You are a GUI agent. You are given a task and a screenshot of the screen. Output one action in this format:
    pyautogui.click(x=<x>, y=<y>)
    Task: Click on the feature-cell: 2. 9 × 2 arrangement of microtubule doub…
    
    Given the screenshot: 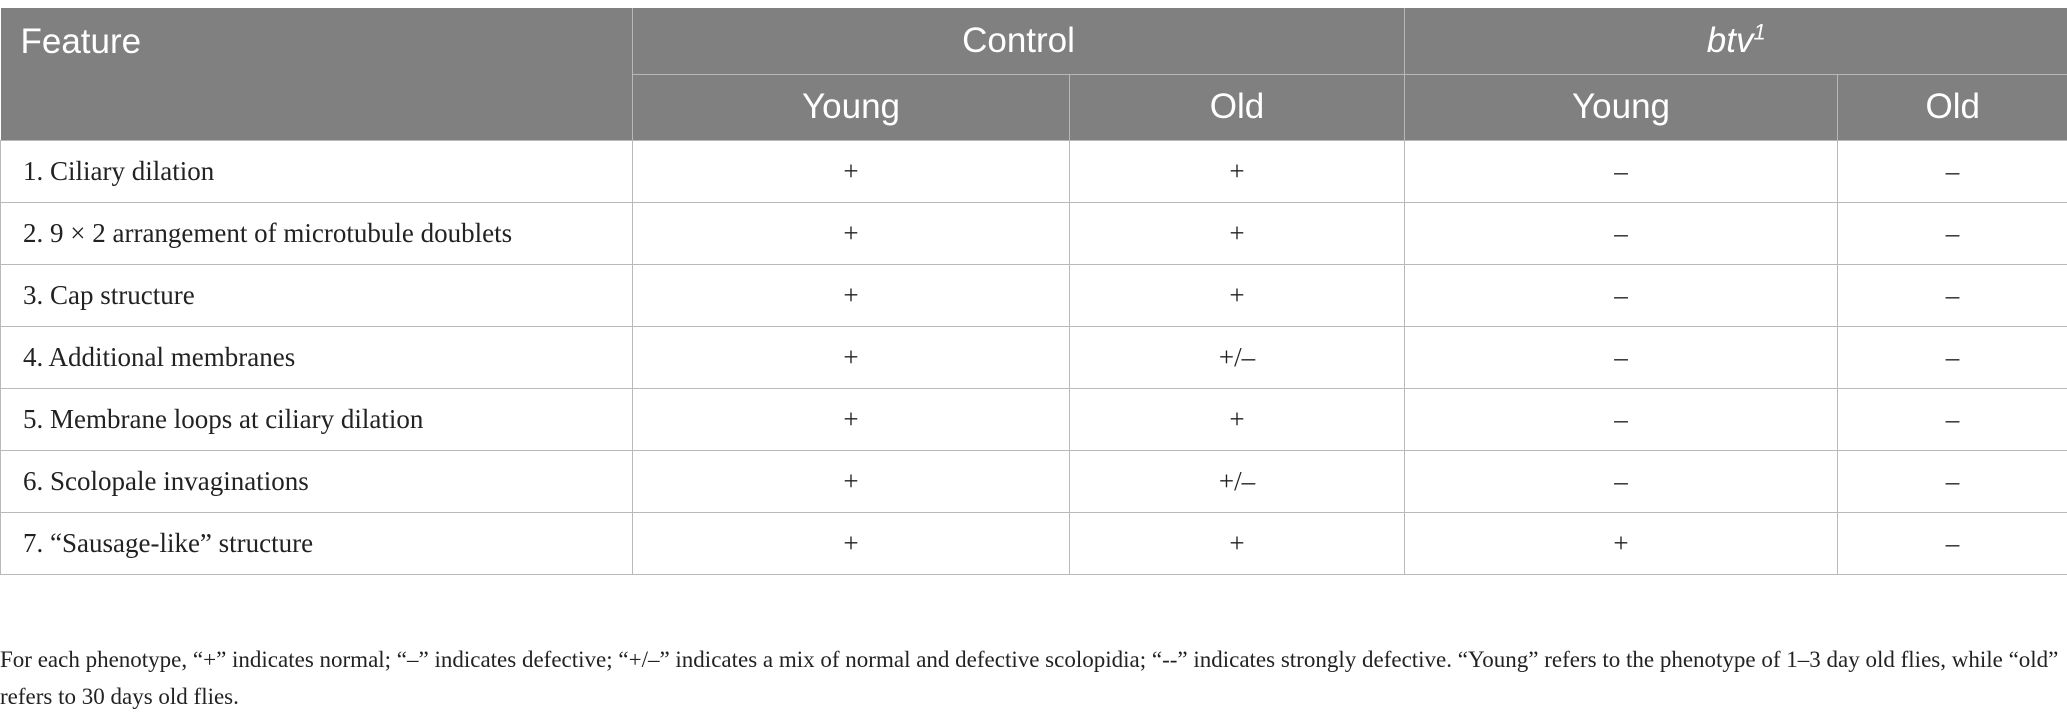 What is the action you would take?
    pyautogui.click(x=316, y=233)
    